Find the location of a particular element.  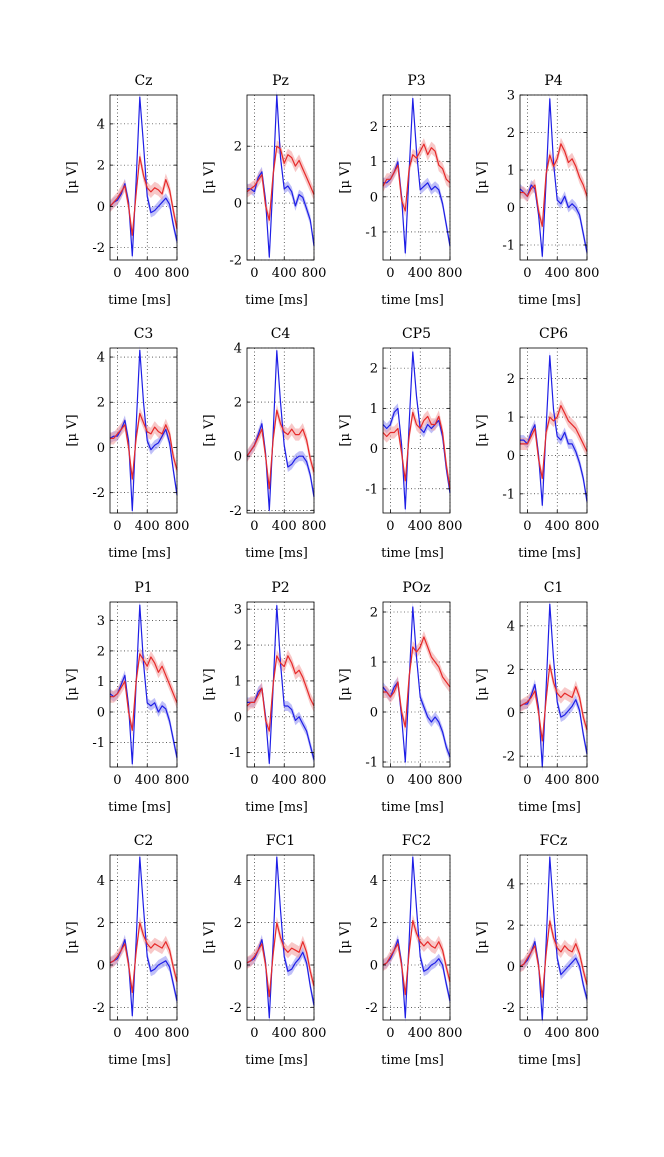

subplot-title: C1 is located at coordinates (554, 588).